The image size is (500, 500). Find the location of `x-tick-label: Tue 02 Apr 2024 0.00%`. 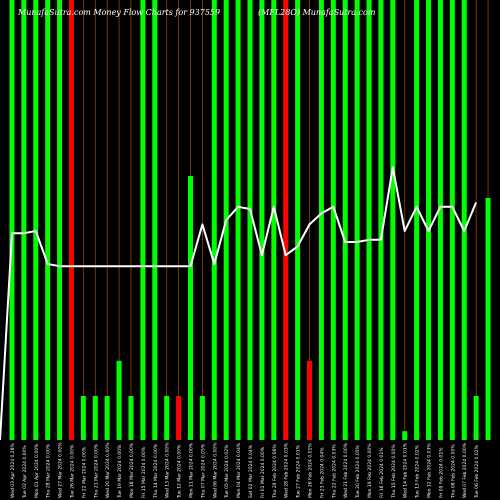

x-tick-label: Tue 02 Apr 2024 0.00% is located at coordinates (25, 472).